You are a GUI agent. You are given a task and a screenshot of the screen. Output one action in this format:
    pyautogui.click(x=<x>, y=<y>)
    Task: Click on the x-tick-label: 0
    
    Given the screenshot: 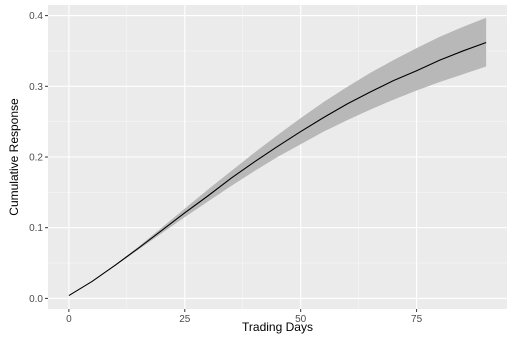 What is the action you would take?
    pyautogui.click(x=69, y=319)
    